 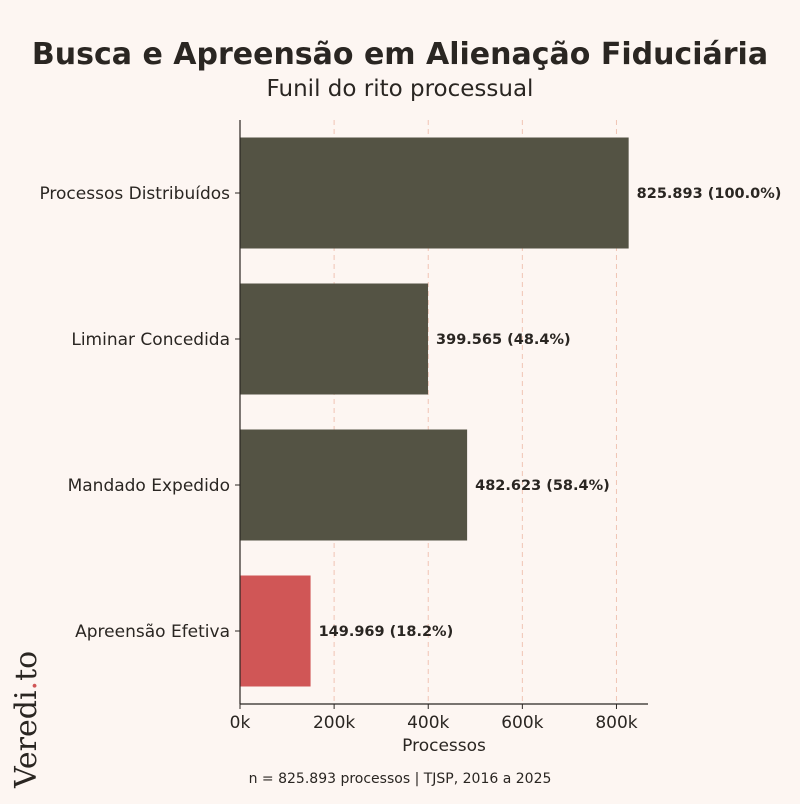 What do you see at coordinates (334, 723) in the screenshot?
I see `x-tick-label: 200k` at bounding box center [334, 723].